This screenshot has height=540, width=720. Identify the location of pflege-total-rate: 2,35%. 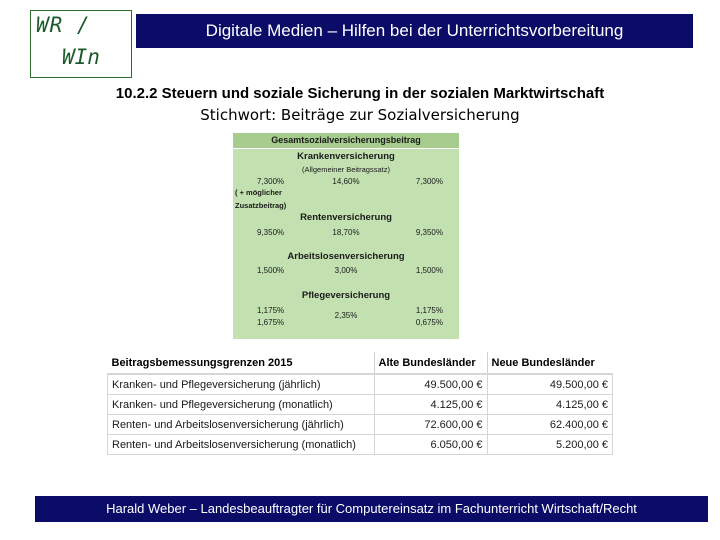
(346, 315).